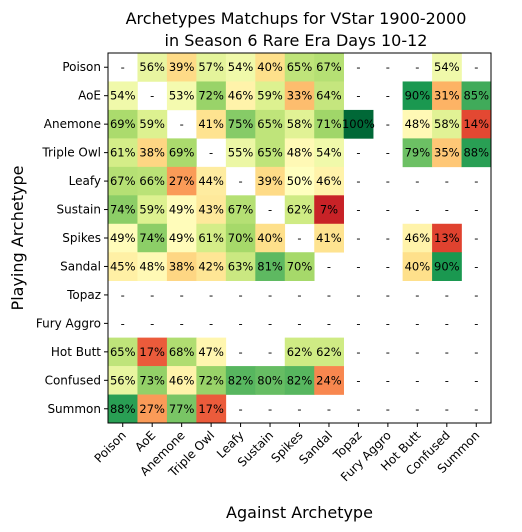 The height and width of the screenshot is (532, 522). I want to click on cell-value-label: 63%, so click(241, 266).